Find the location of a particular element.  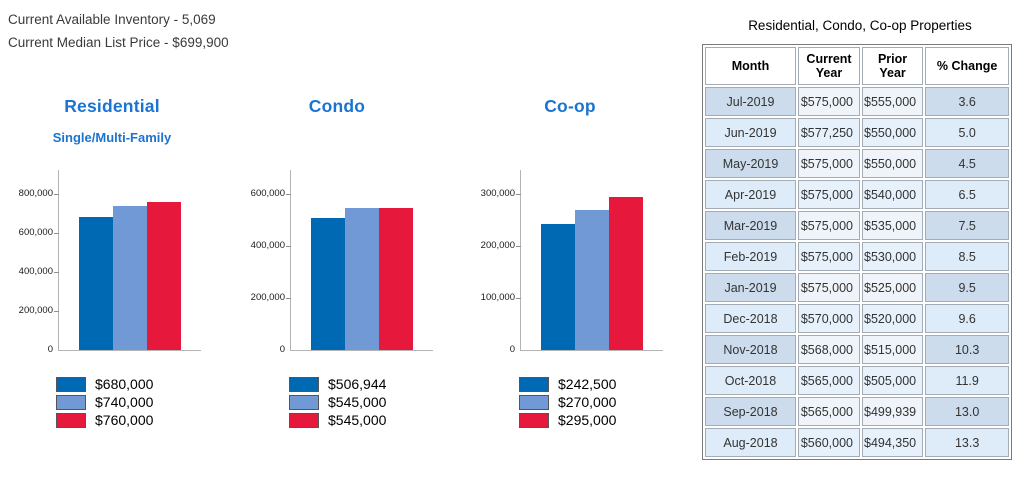

chart-plot-area: 0 200,000 400,000 600,000 800,000 is located at coordinates (110, 262).